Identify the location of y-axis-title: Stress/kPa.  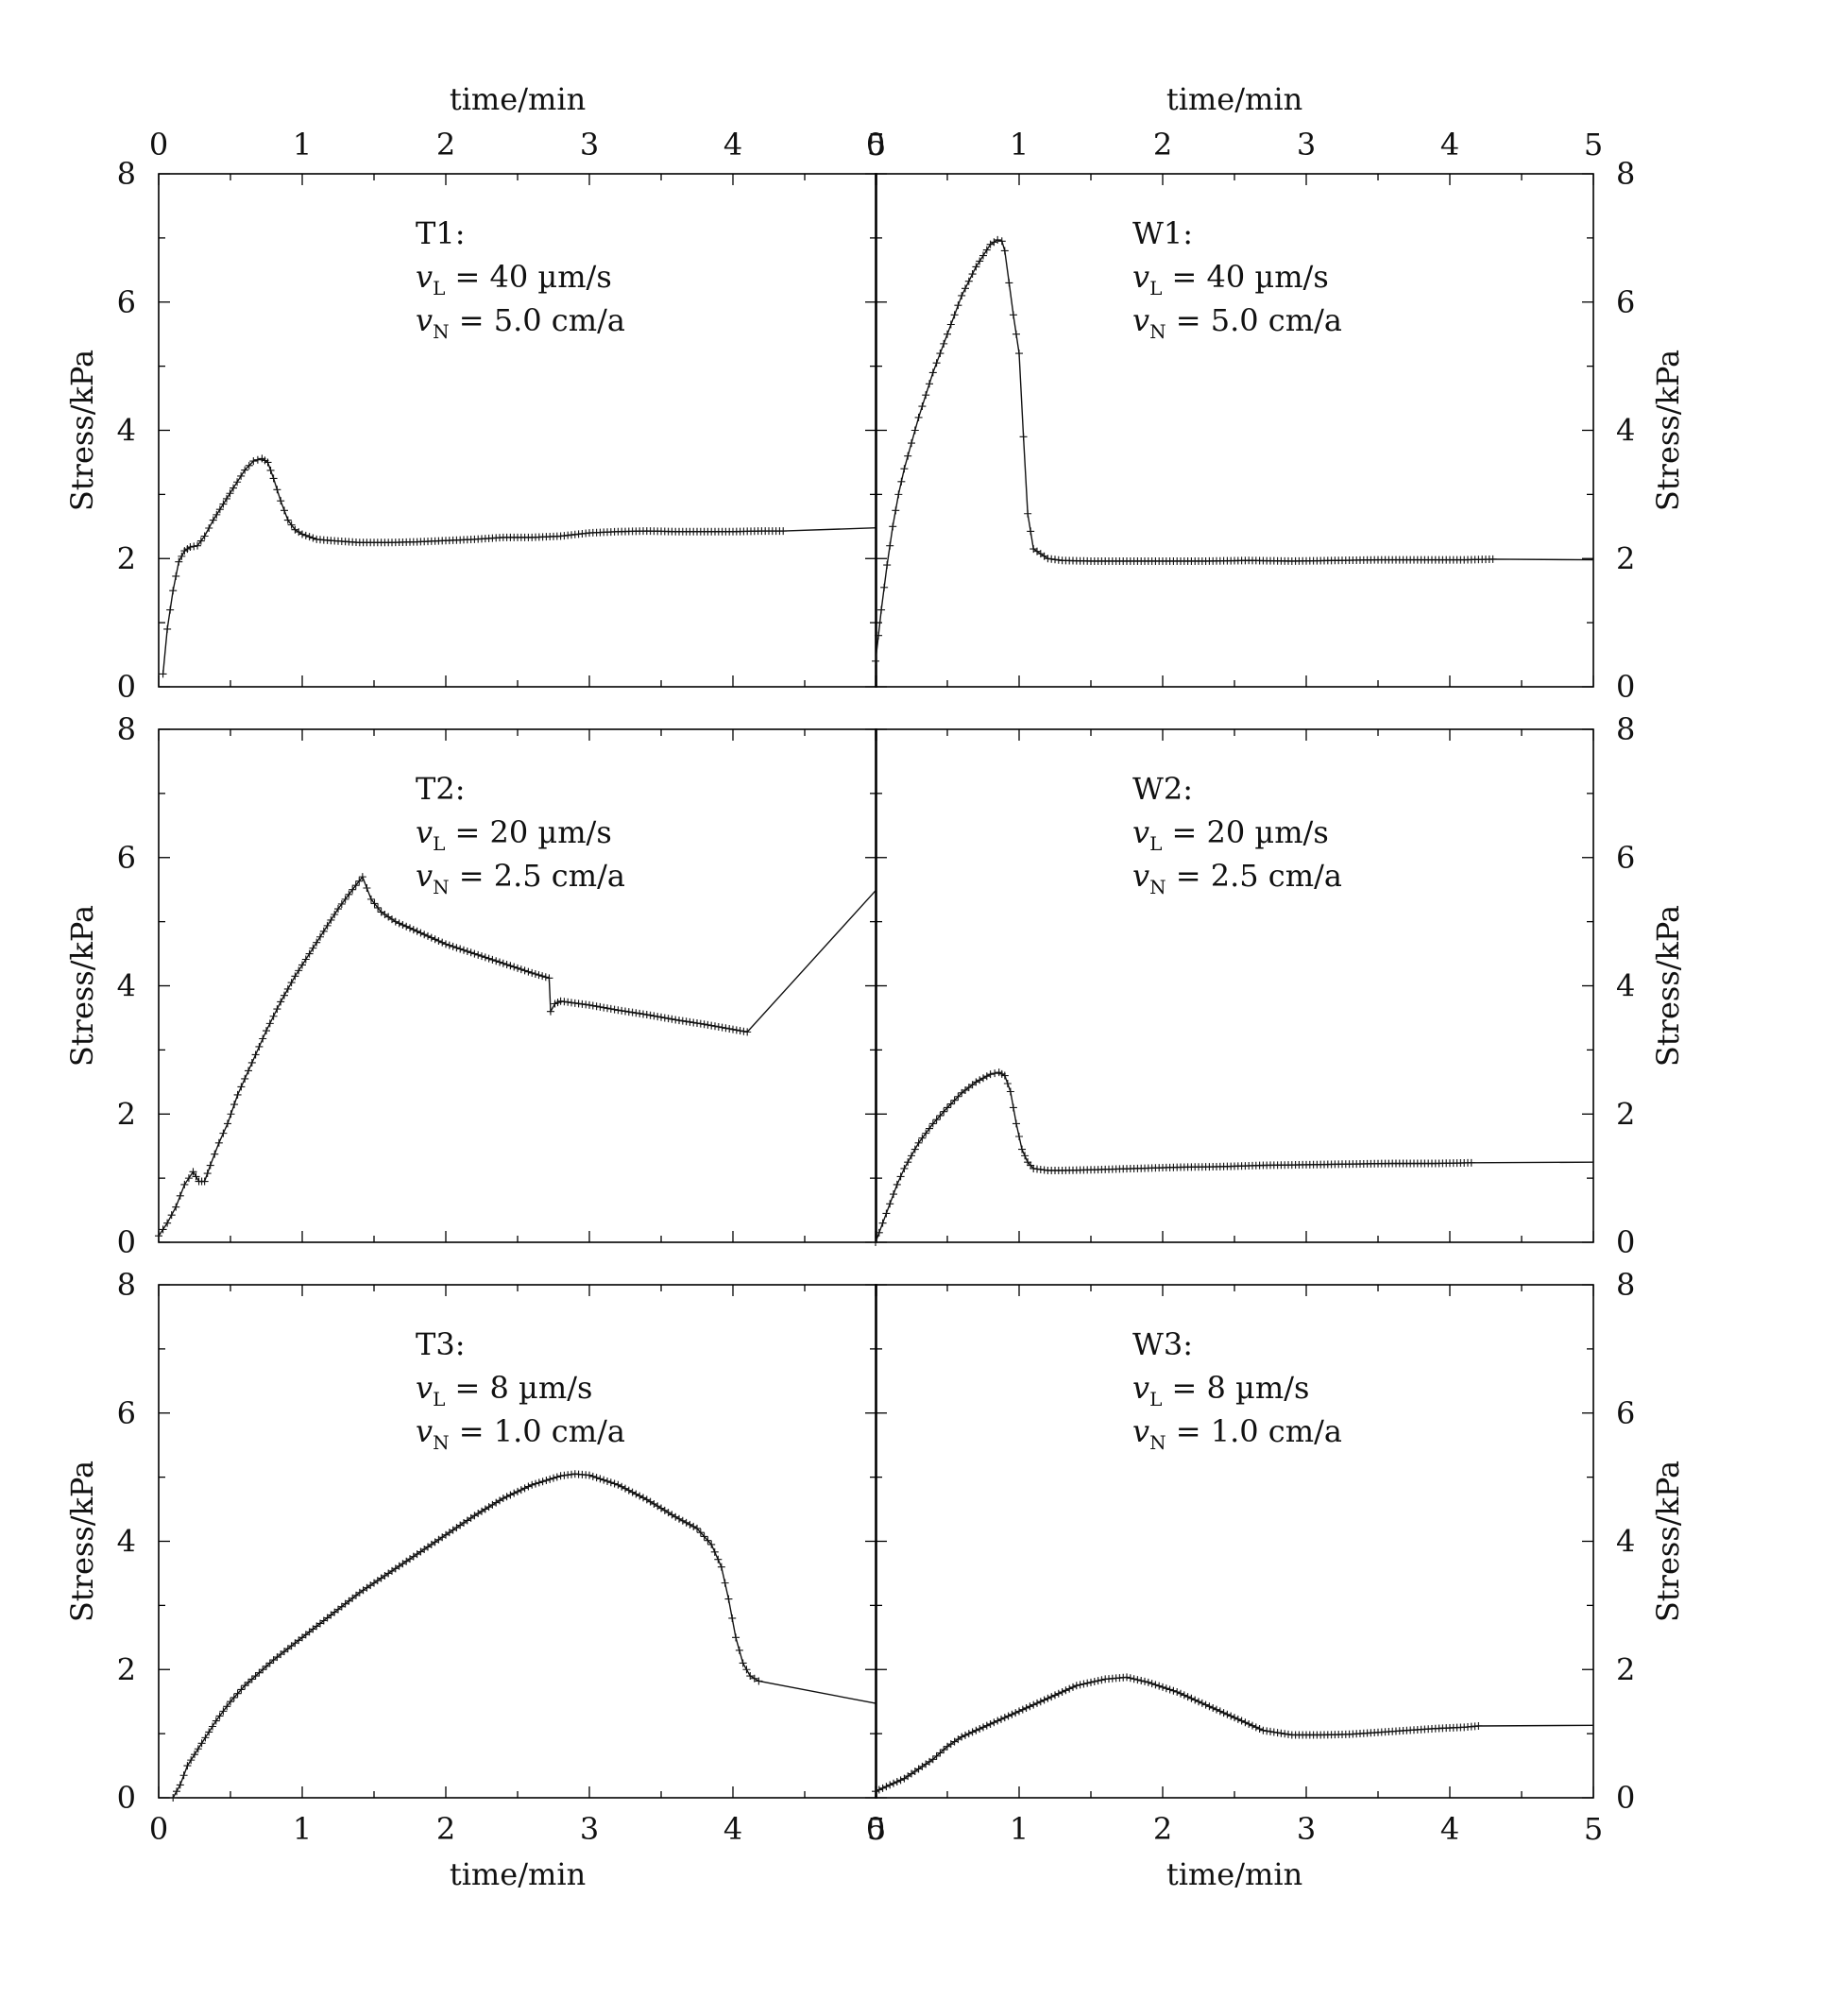
(1668, 1542).